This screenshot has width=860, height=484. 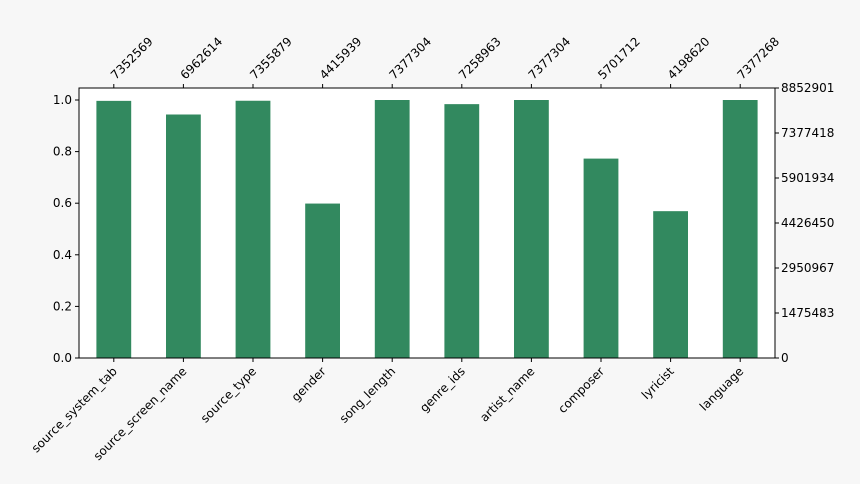 What do you see at coordinates (341, 58) in the screenshot?
I see `top-count-label: 4415939` at bounding box center [341, 58].